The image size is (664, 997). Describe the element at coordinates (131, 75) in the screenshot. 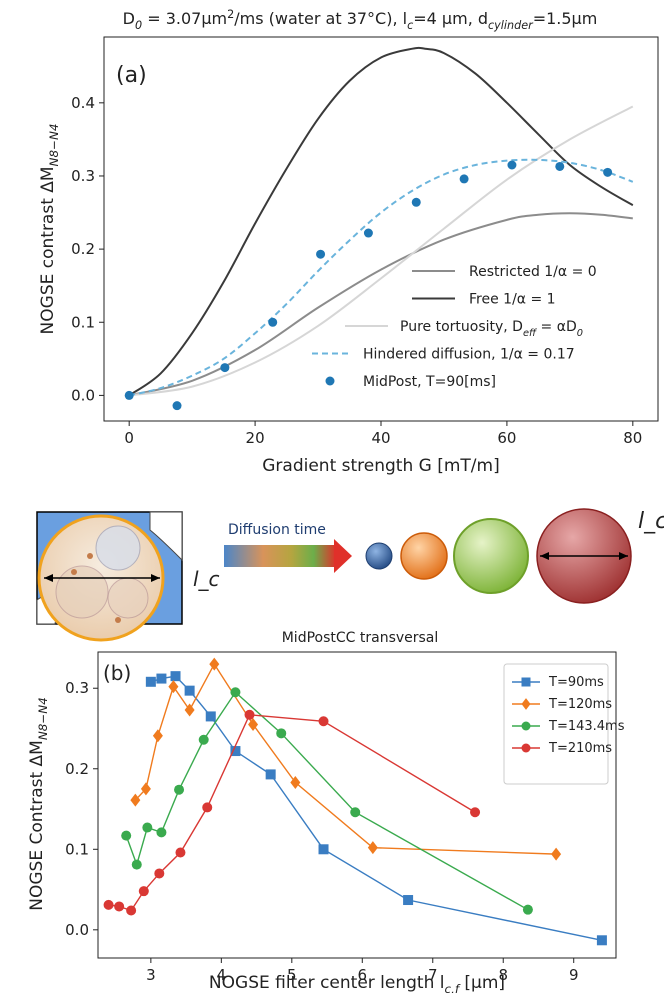

I see `chart-a-panel-label: (a)` at that location.